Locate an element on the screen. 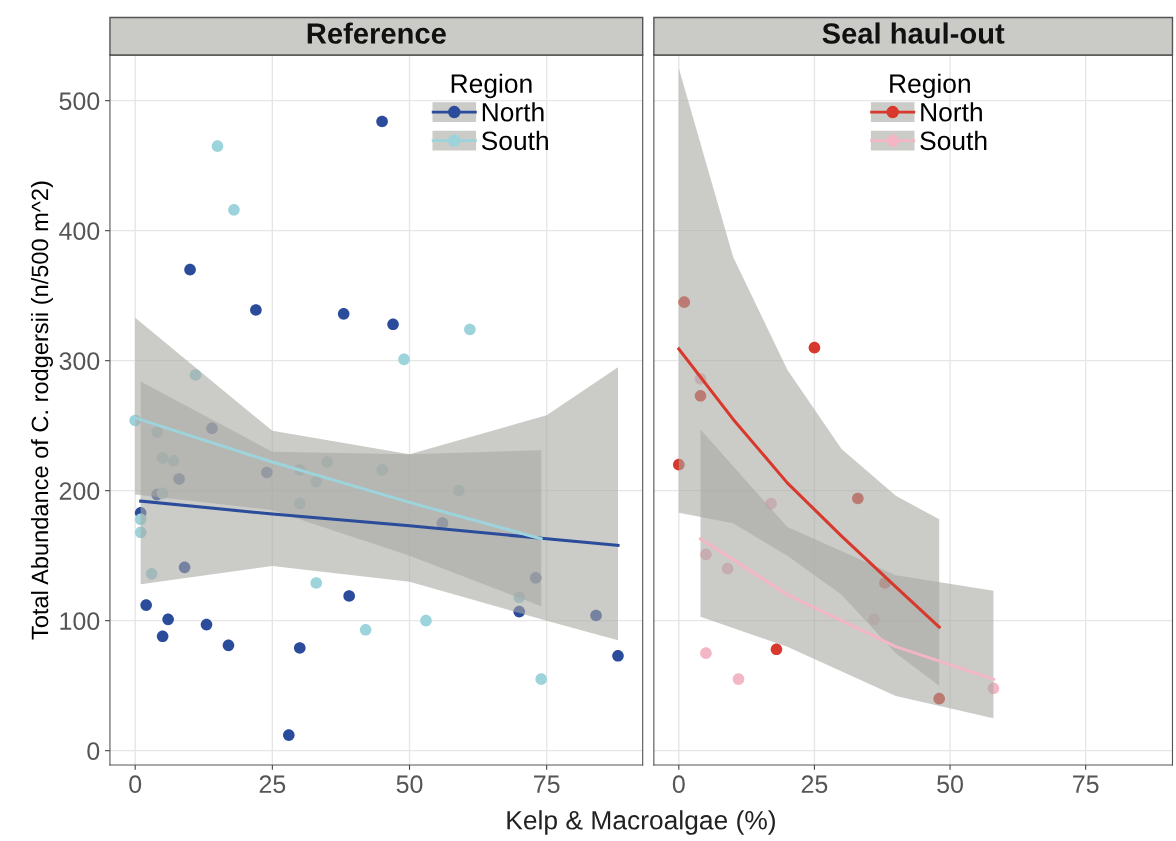  y-tick-label: 300 is located at coordinates (79, 361).